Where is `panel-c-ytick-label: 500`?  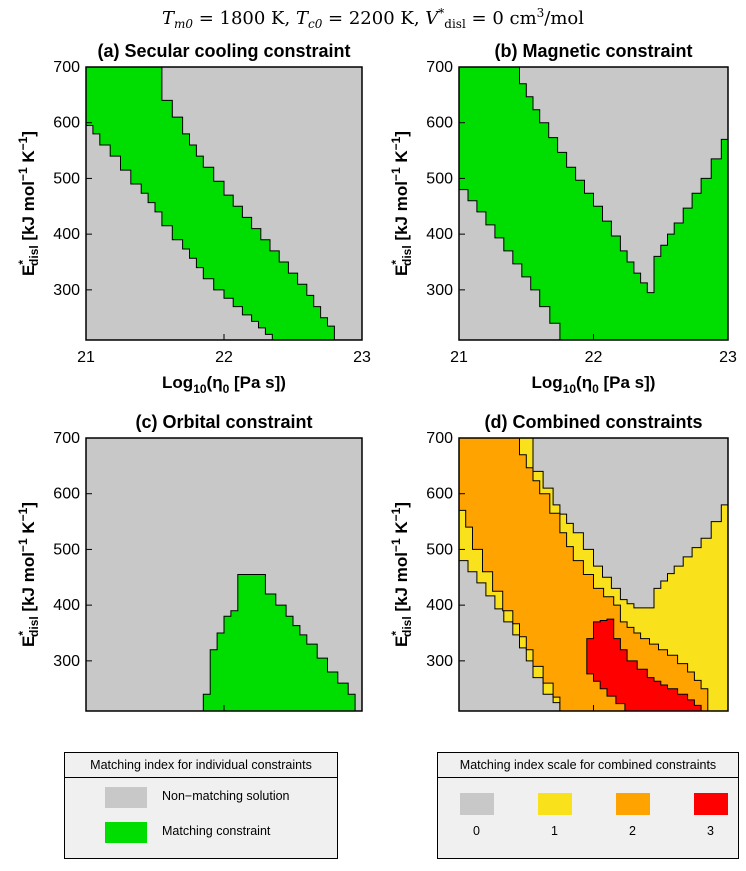 panel-c-ytick-label: 500 is located at coordinates (66, 549).